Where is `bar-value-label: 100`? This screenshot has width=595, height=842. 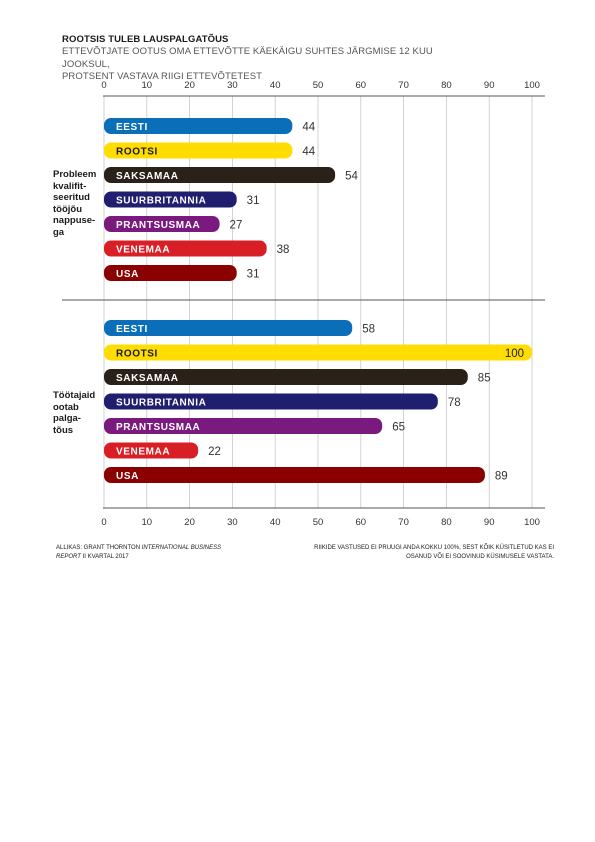
bar-value-label: 100 is located at coordinates (514, 354).